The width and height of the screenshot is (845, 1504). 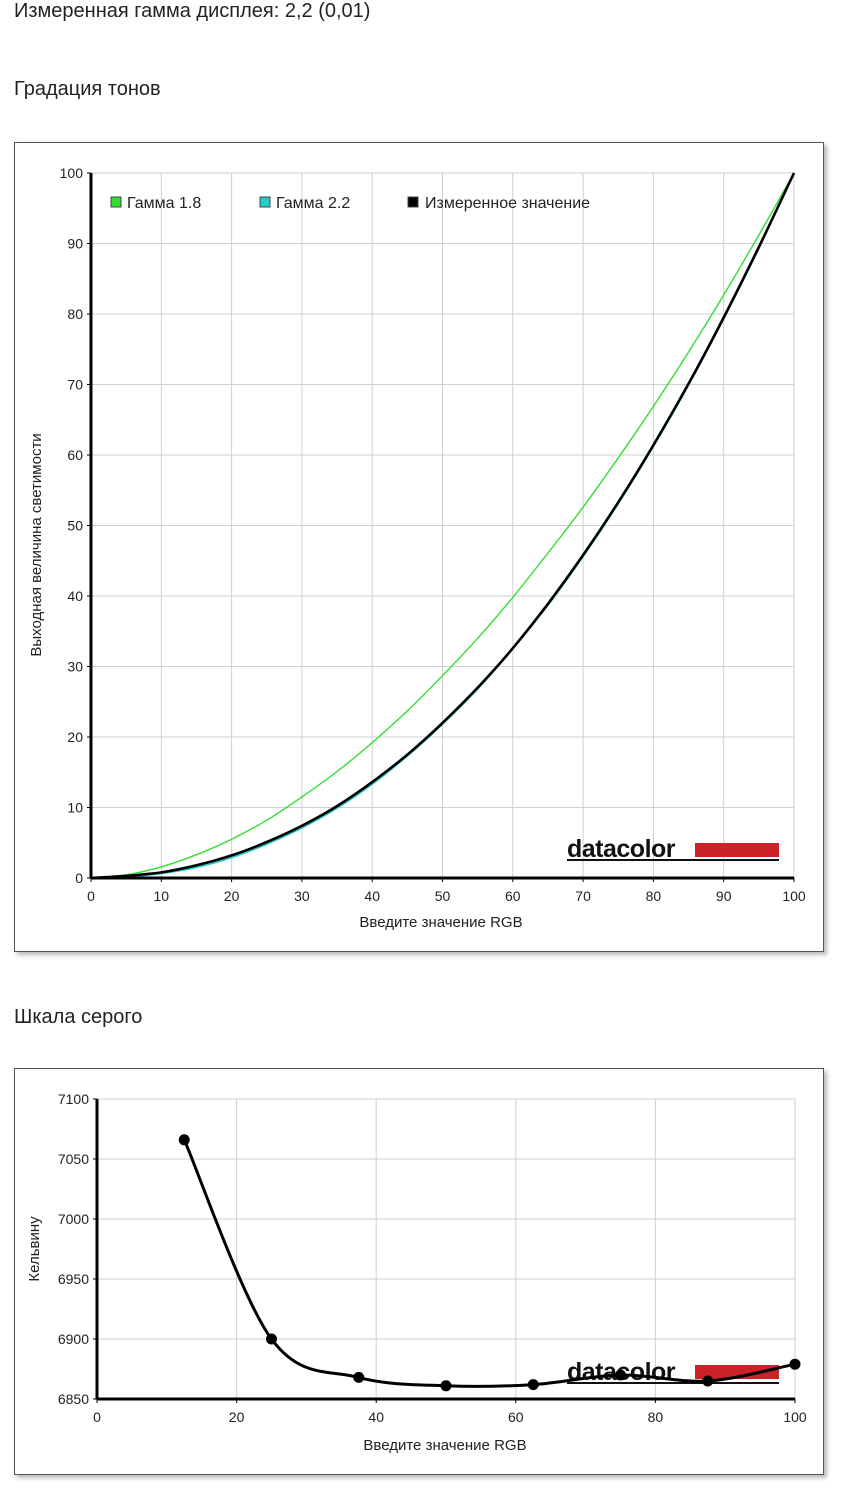 I want to click on legend-label-measured: Измеренное значение, so click(x=507, y=203).